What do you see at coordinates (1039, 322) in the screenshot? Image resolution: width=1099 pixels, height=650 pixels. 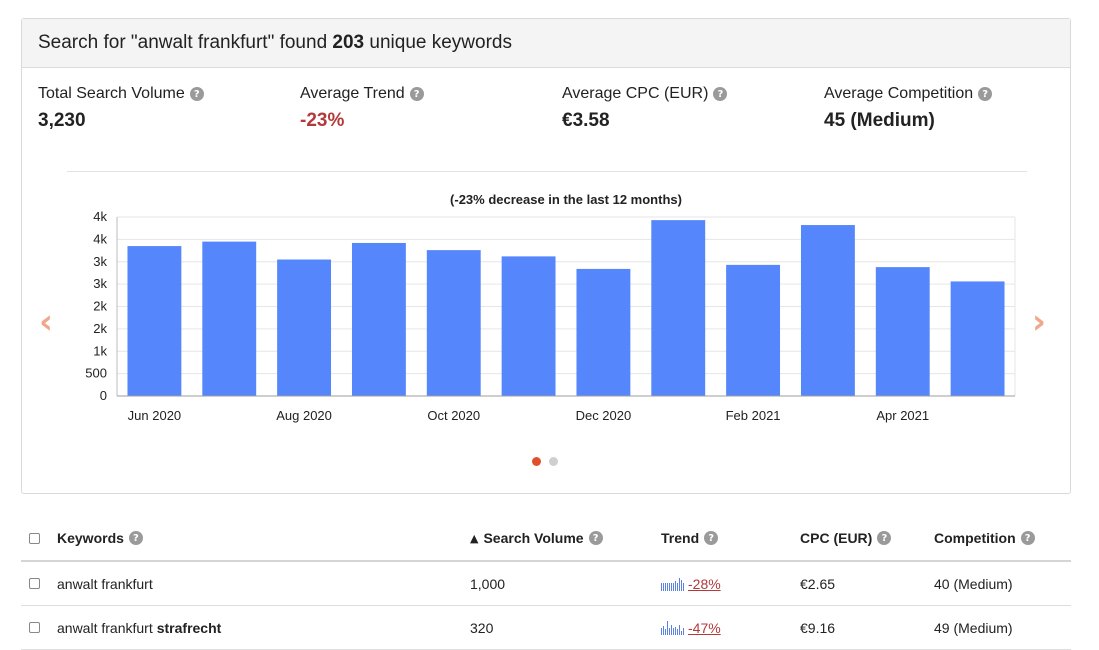 I see `carousel-next-icon: ›` at bounding box center [1039, 322].